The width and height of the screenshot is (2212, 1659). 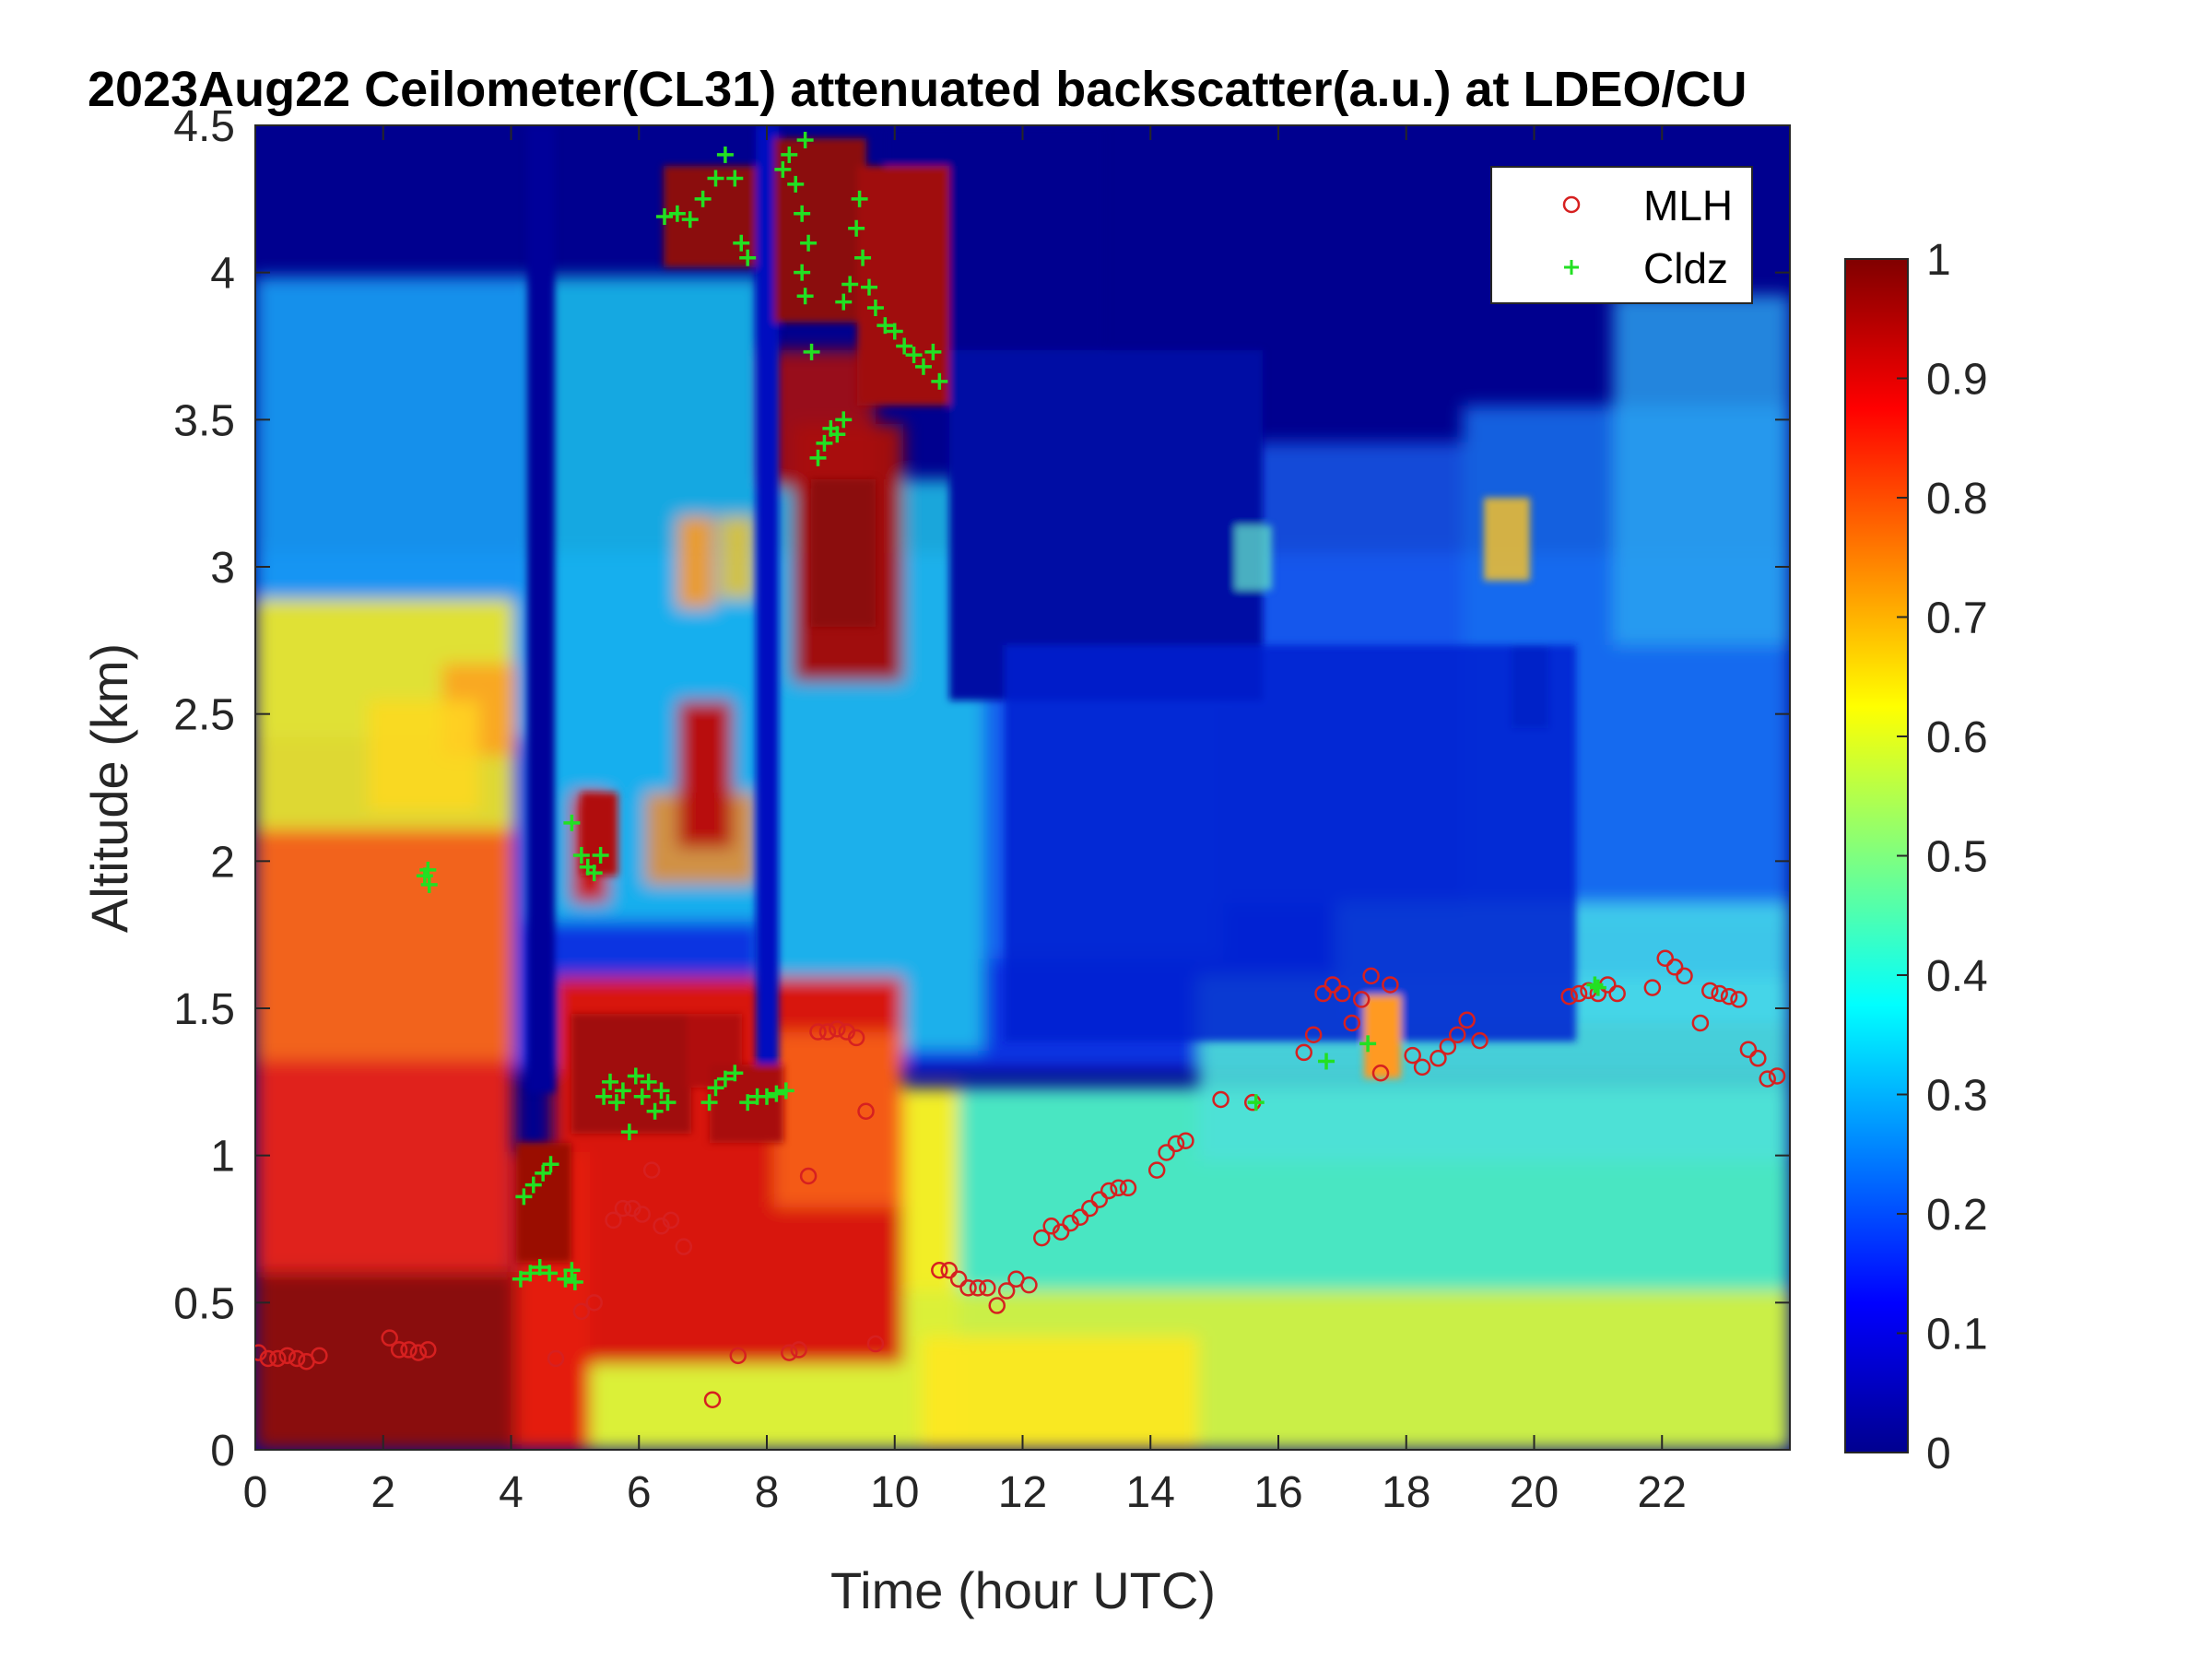 I want to click on colorbar-tick-label: 0.2, so click(x=1957, y=1215).